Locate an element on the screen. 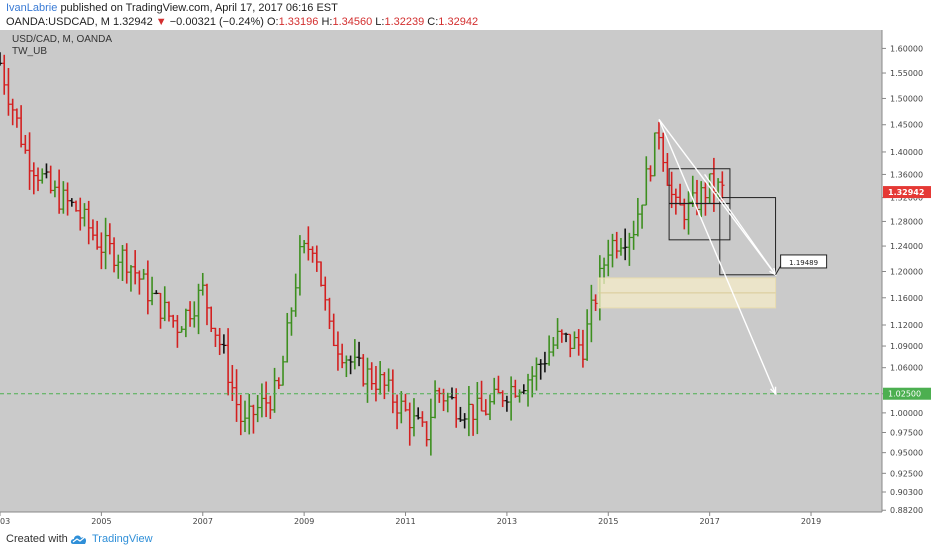 Image resolution: width=932 pixels, height=550 pixels. y-tick-label: 1.55000 is located at coordinates (906, 73).